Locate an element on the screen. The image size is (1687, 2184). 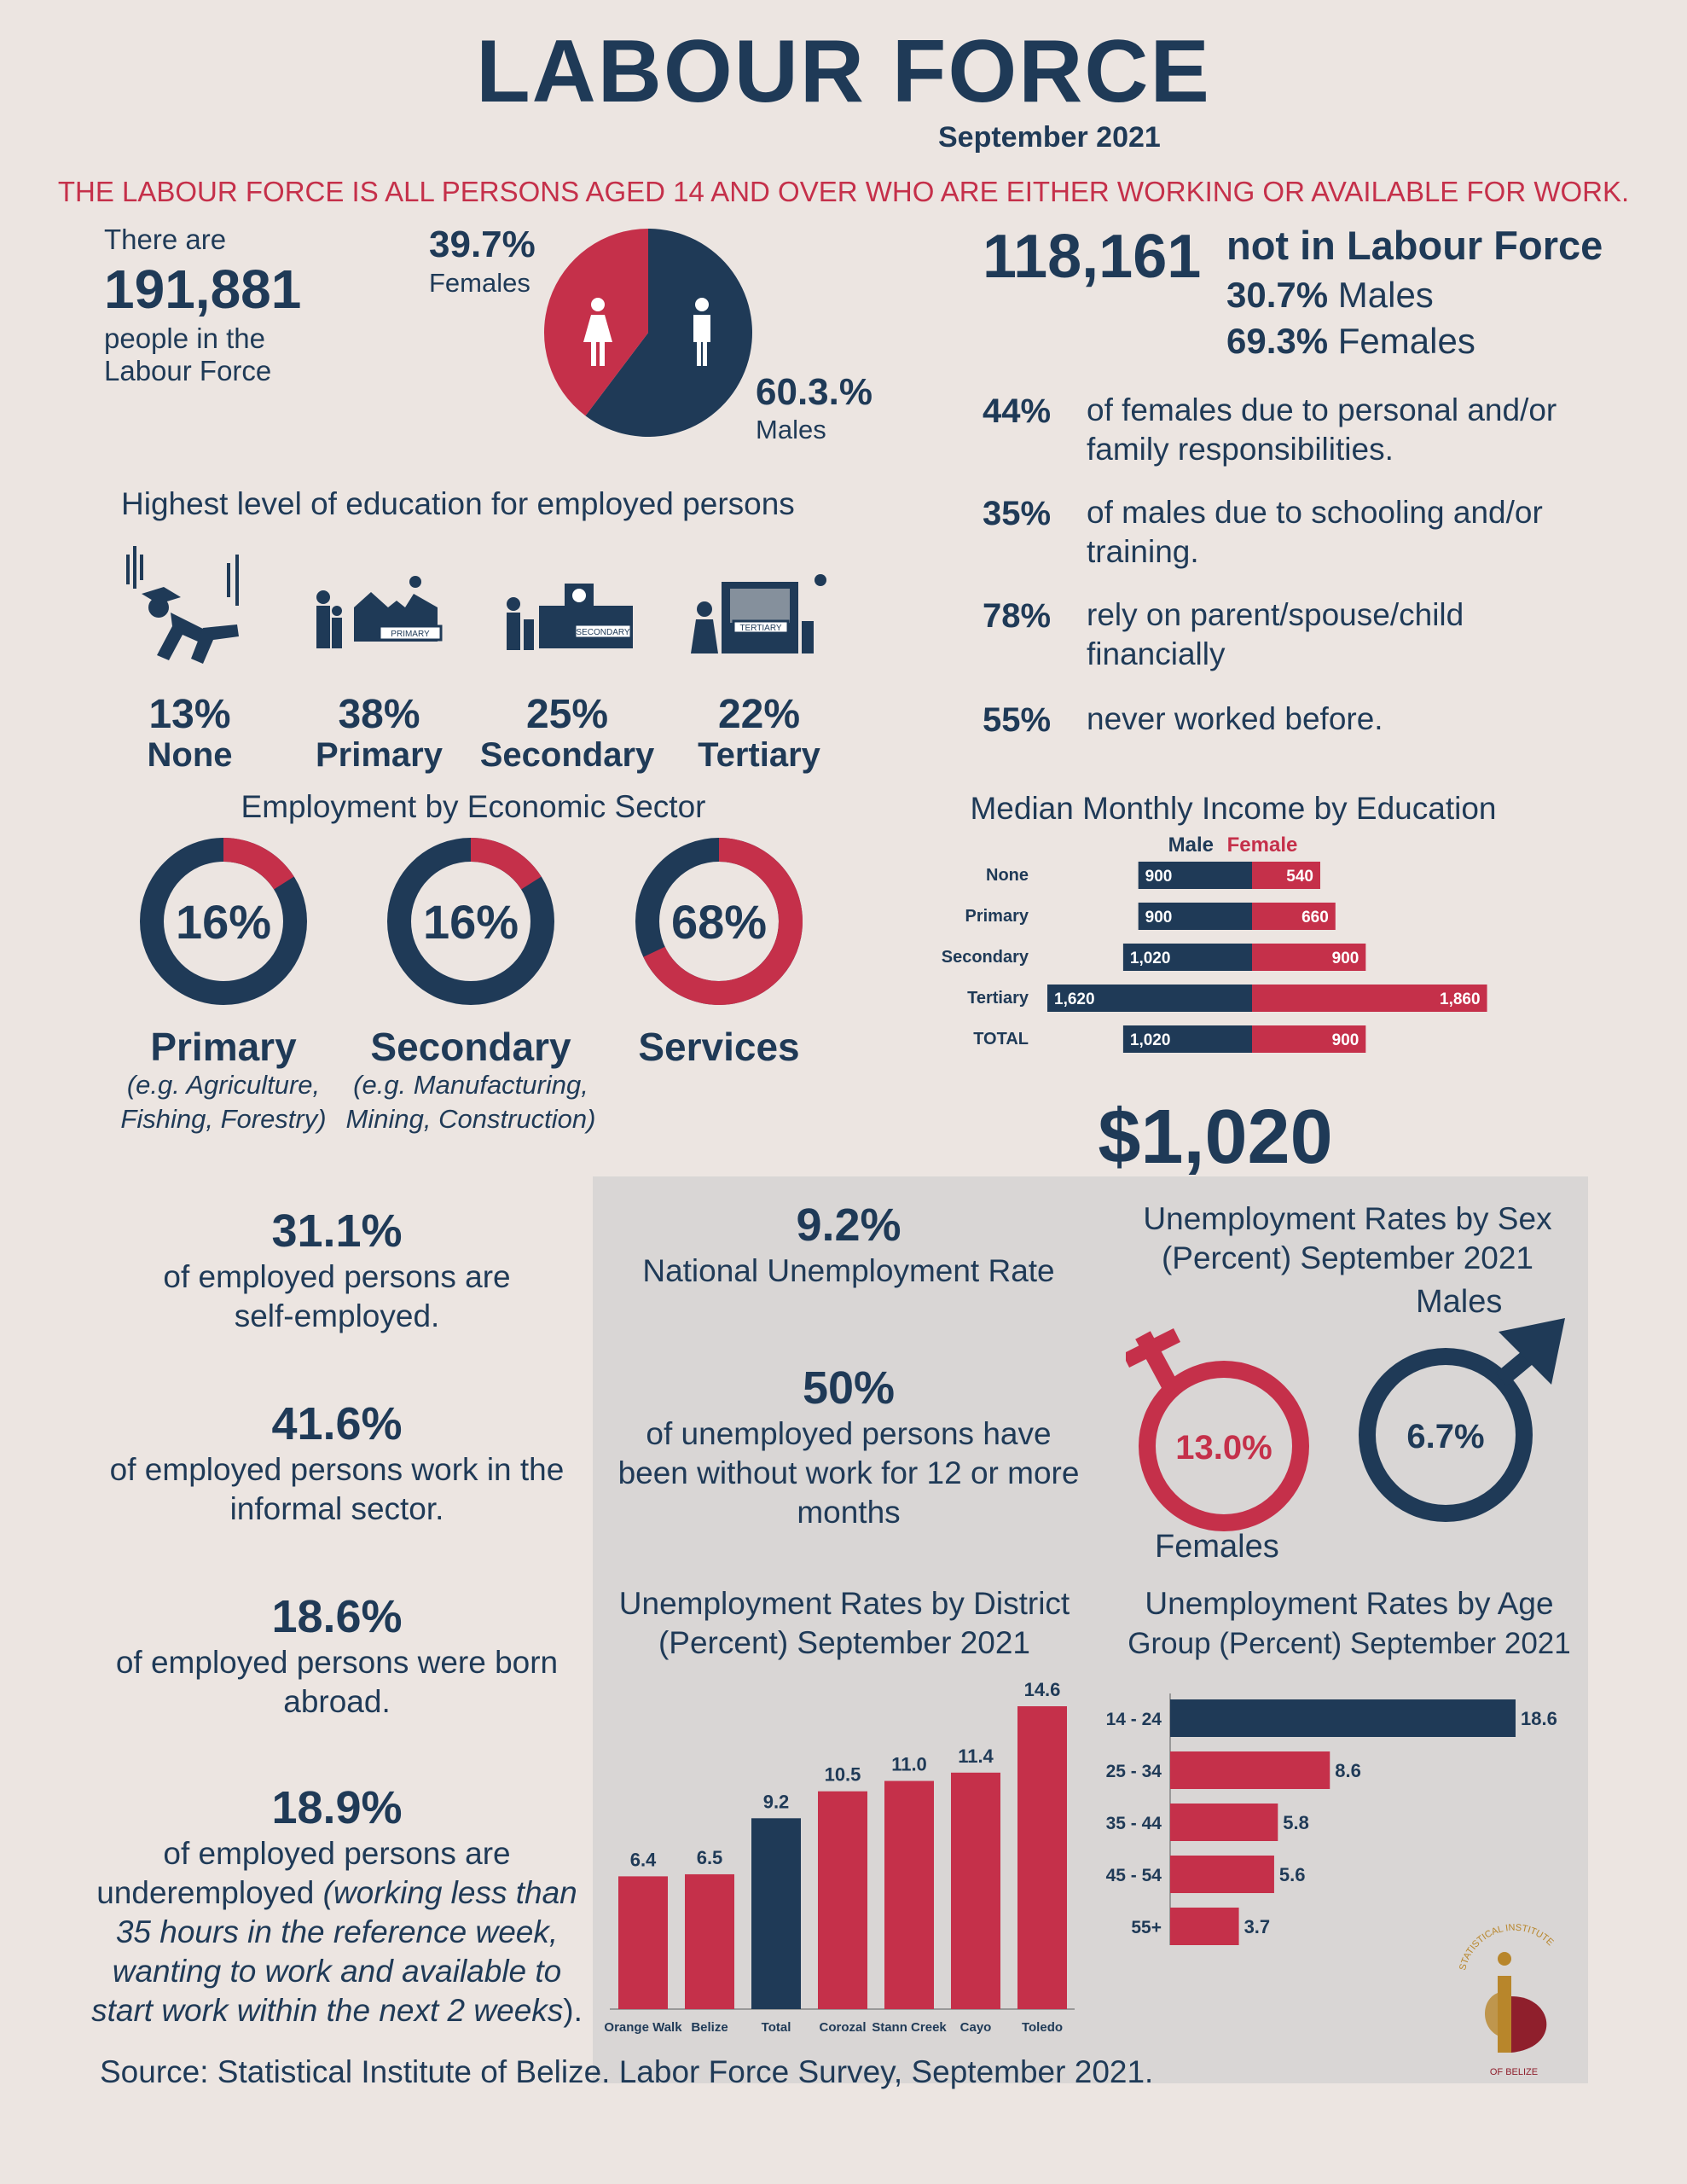
age-category-label: 45 - 54 is located at coordinates (1134, 1876).